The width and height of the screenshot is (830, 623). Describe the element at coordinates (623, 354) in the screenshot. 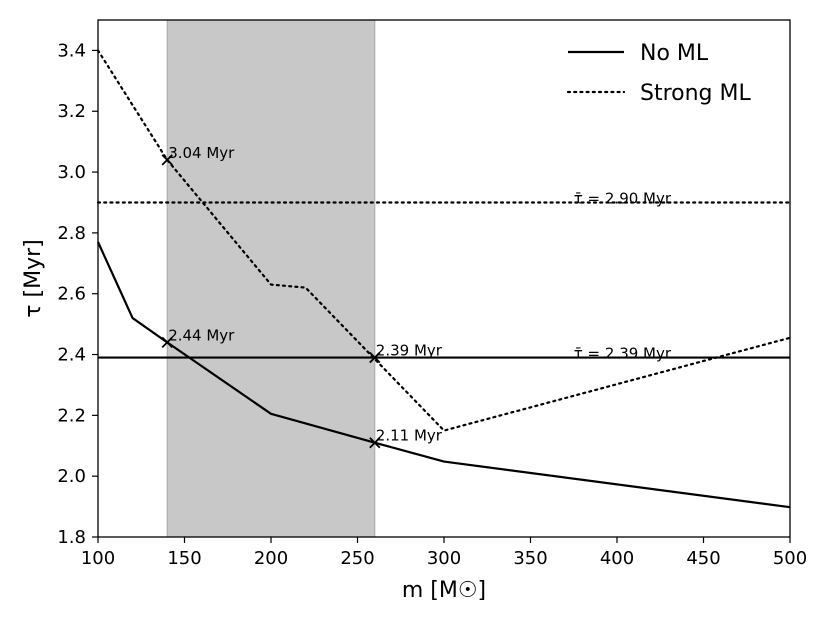

I see `mean-line-label-1: τ̄ = 2.39 Myr` at that location.